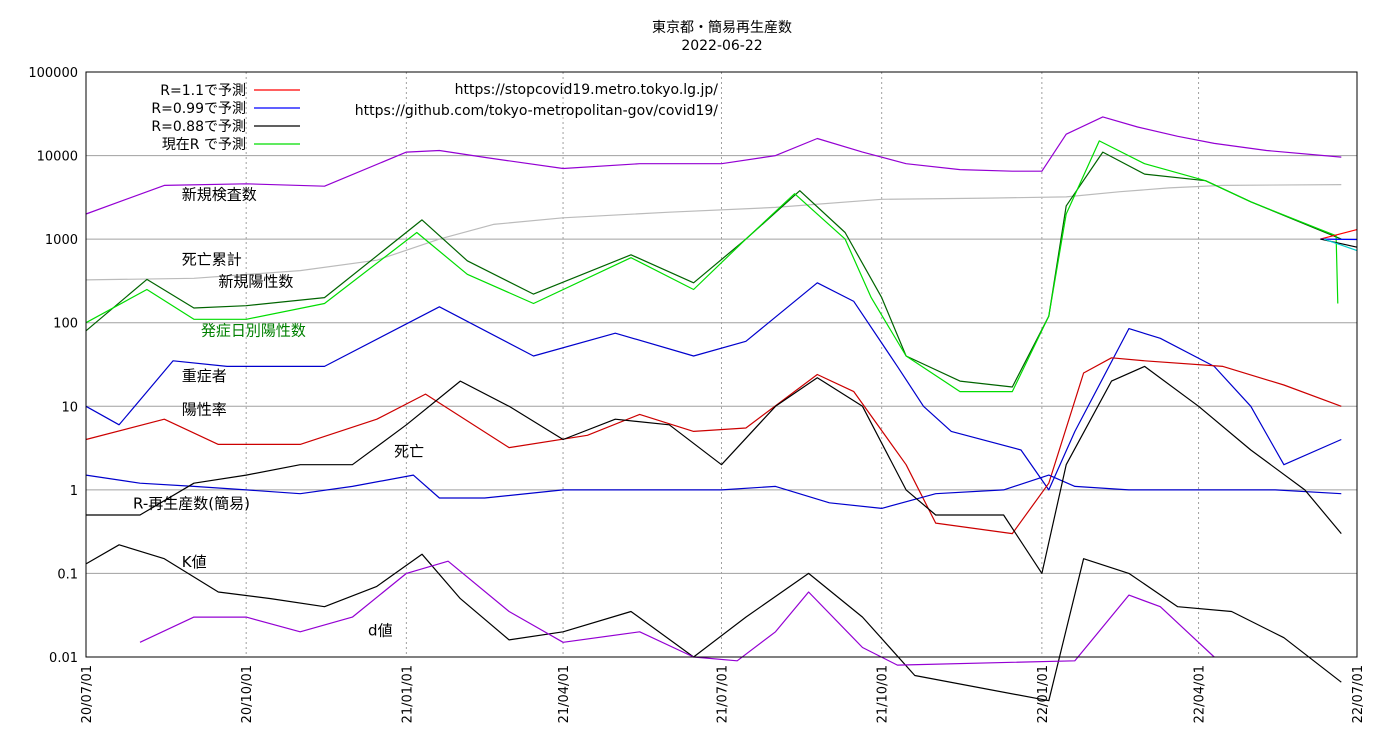  What do you see at coordinates (194, 562) in the screenshot?
I see `annotation-label: K値` at bounding box center [194, 562].